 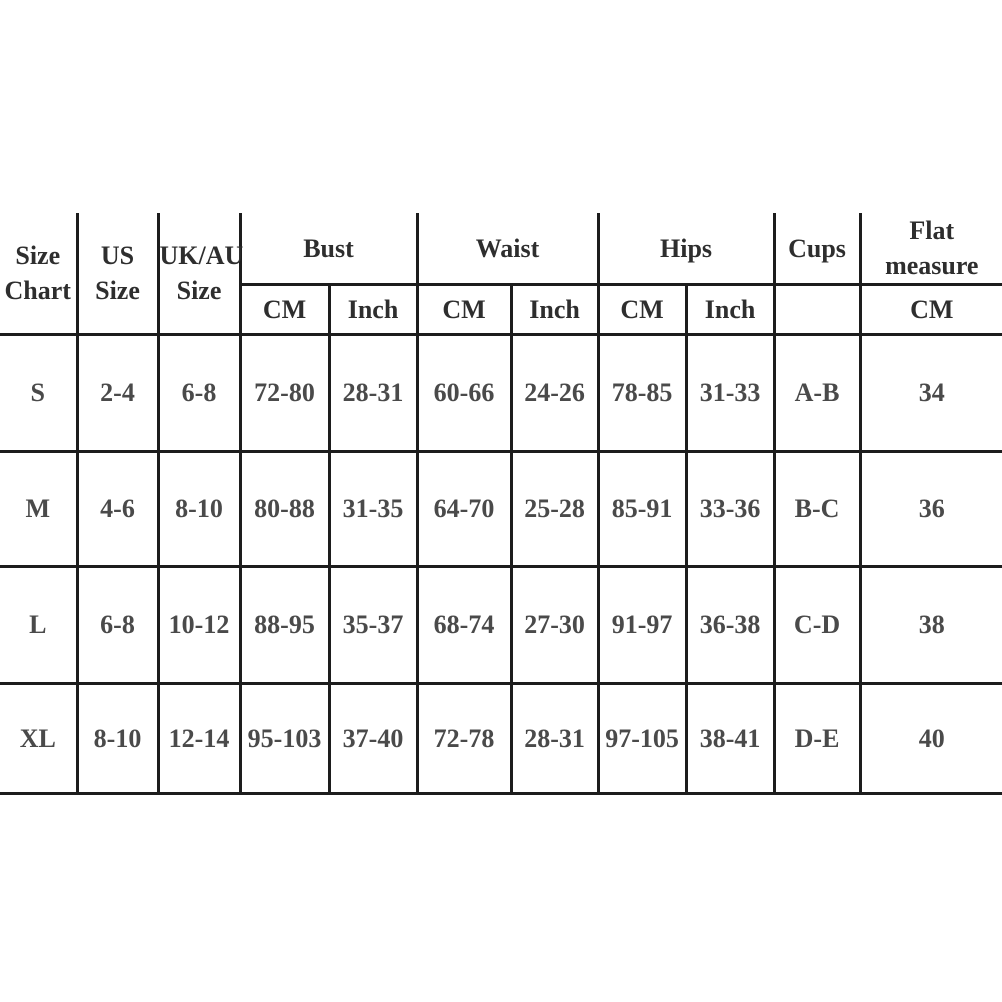 What do you see at coordinates (198, 392) in the screenshot?
I see `cell-uk-au-size: 6-8` at bounding box center [198, 392].